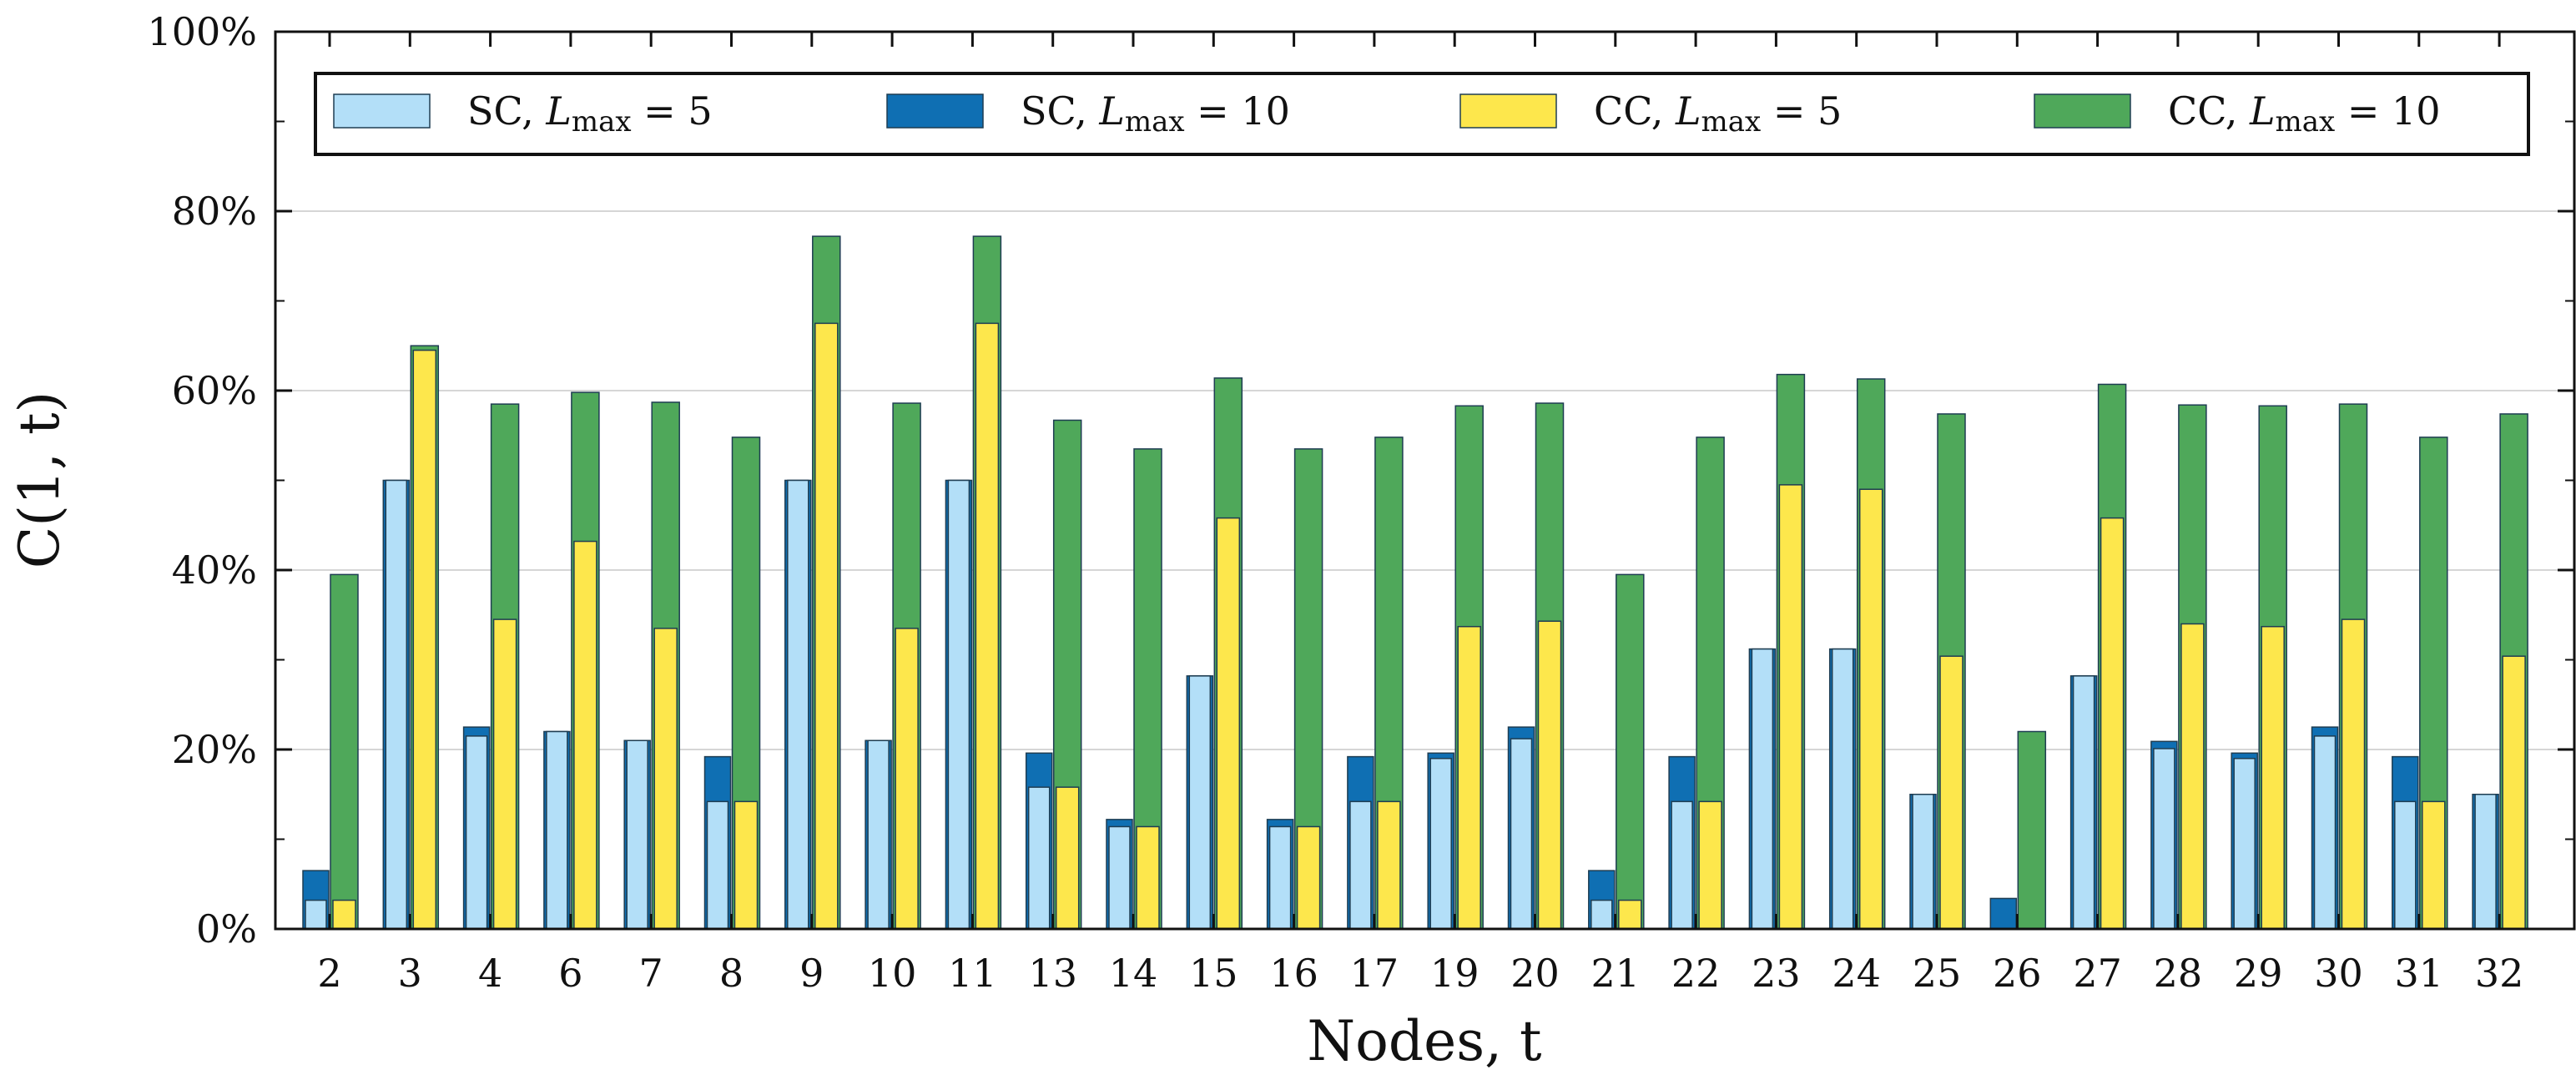 This screenshot has width=2576, height=1075. What do you see at coordinates (1938, 974) in the screenshot?
I see `x-tick-label: 25` at bounding box center [1938, 974].